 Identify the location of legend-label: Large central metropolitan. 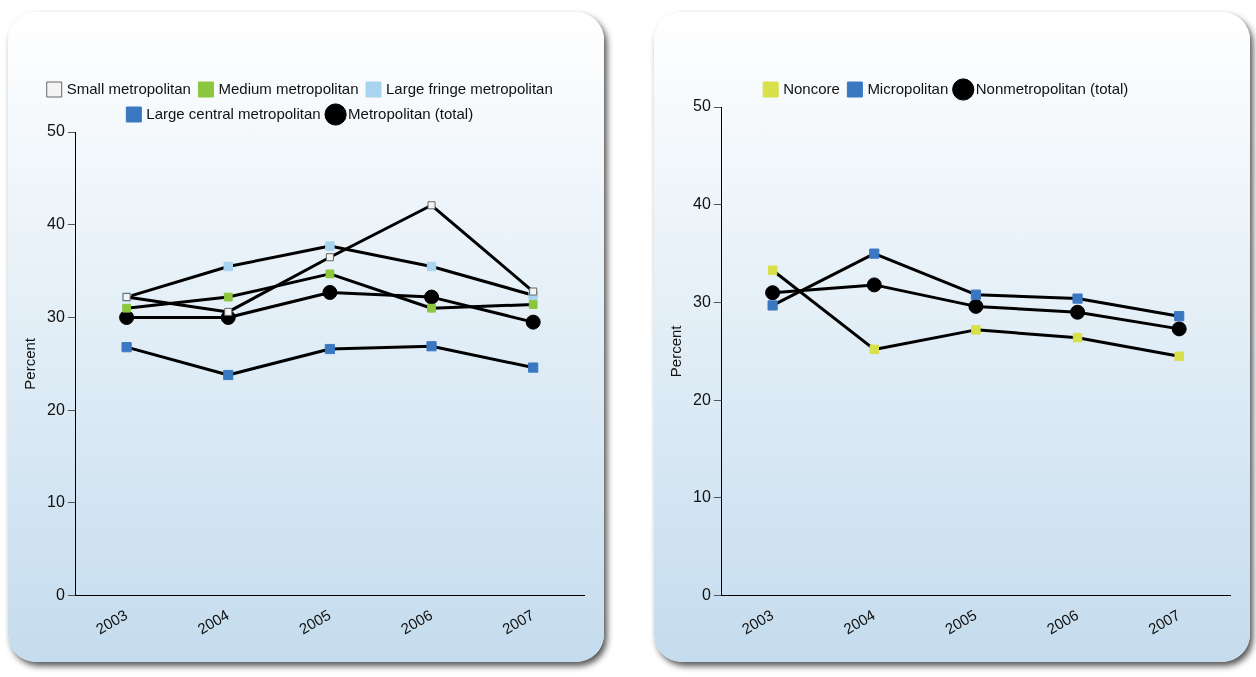
(233, 113).